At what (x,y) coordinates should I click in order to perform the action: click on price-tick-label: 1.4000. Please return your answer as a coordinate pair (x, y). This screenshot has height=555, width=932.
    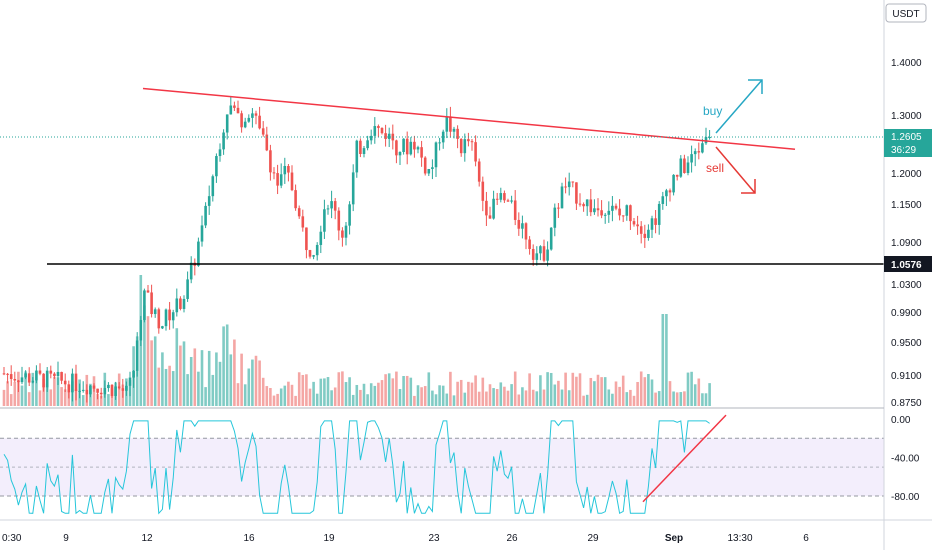
    Looking at the image, I should click on (906, 63).